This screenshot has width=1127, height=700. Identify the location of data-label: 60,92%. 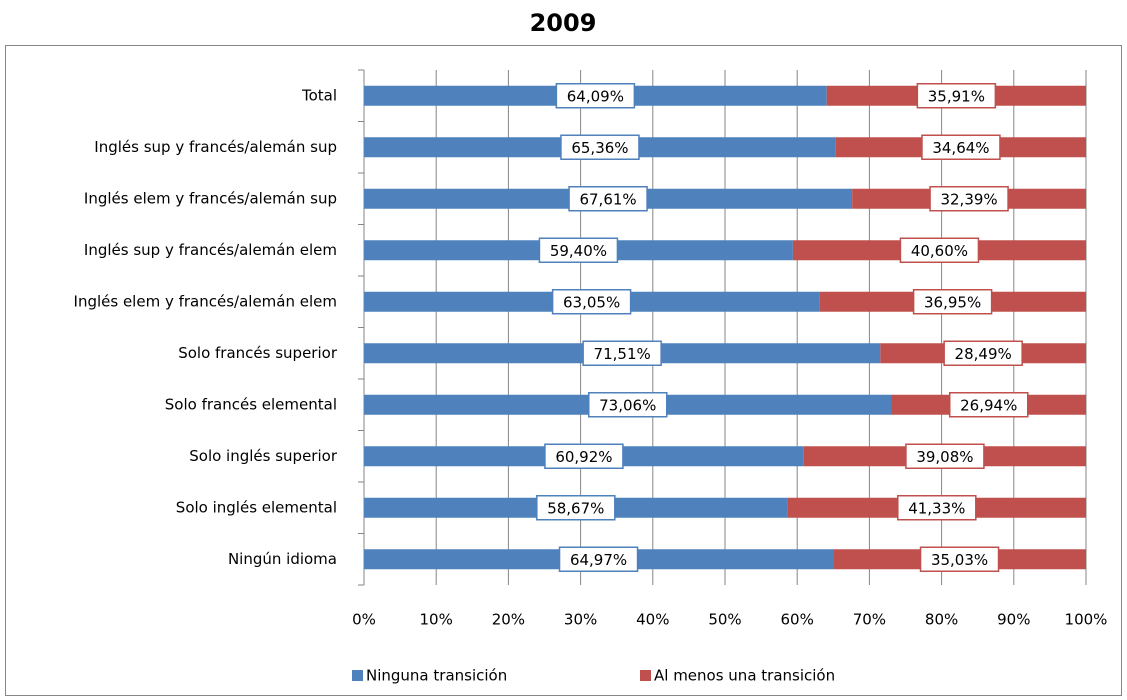
(583, 457).